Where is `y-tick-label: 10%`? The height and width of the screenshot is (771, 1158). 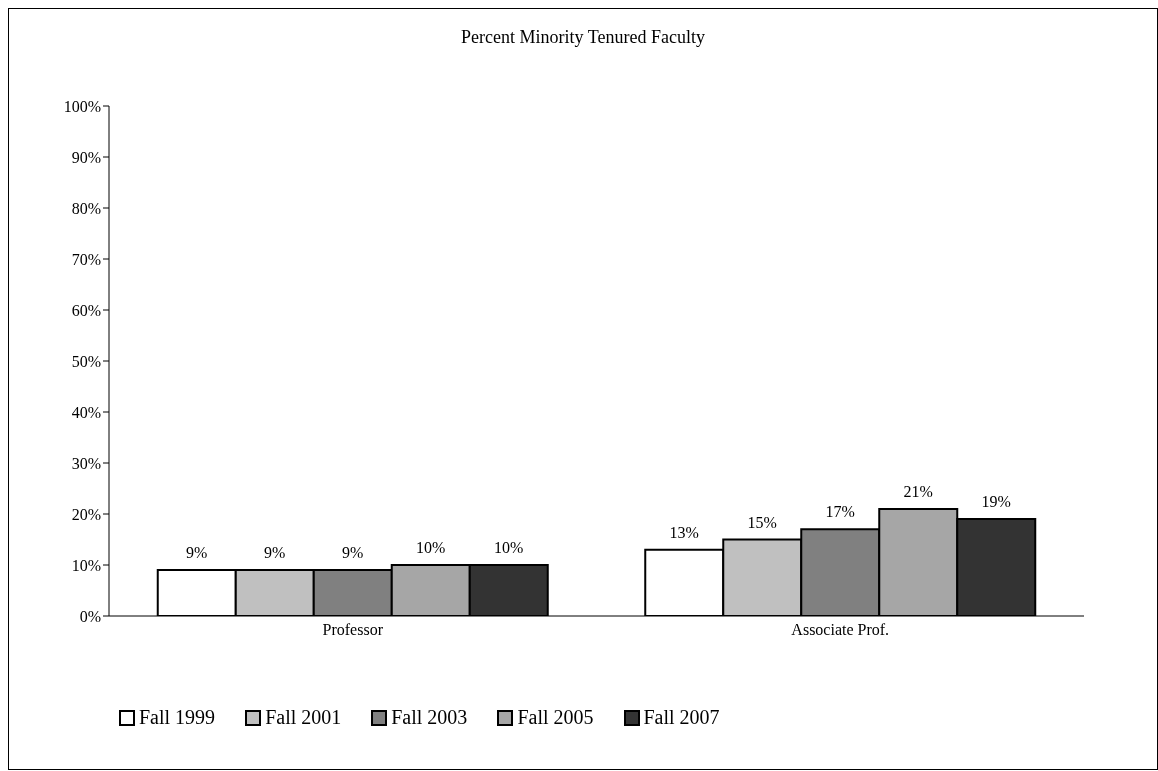
y-tick-label: 10% is located at coordinates (86, 565).